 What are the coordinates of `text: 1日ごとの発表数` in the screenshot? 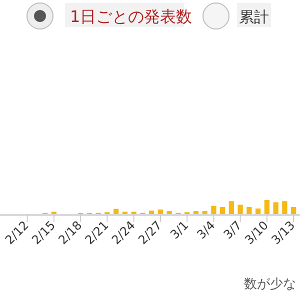 It's located at (131, 16).